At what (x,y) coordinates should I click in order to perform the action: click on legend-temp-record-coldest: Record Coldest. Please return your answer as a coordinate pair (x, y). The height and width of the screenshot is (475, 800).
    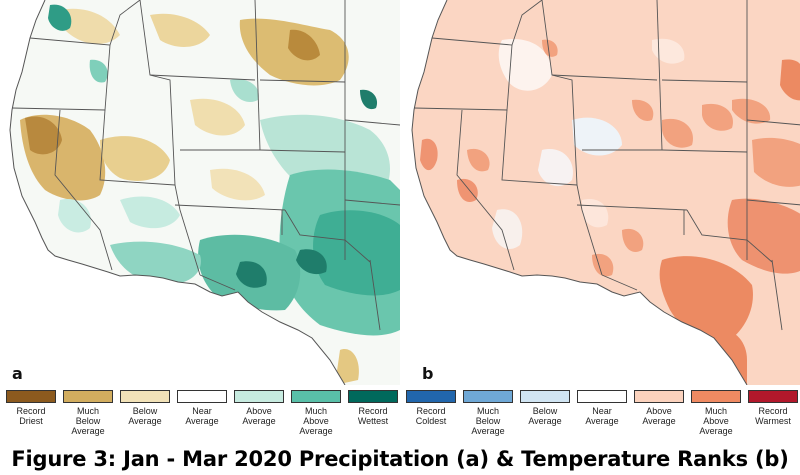
    Looking at the image, I should click on (431, 408).